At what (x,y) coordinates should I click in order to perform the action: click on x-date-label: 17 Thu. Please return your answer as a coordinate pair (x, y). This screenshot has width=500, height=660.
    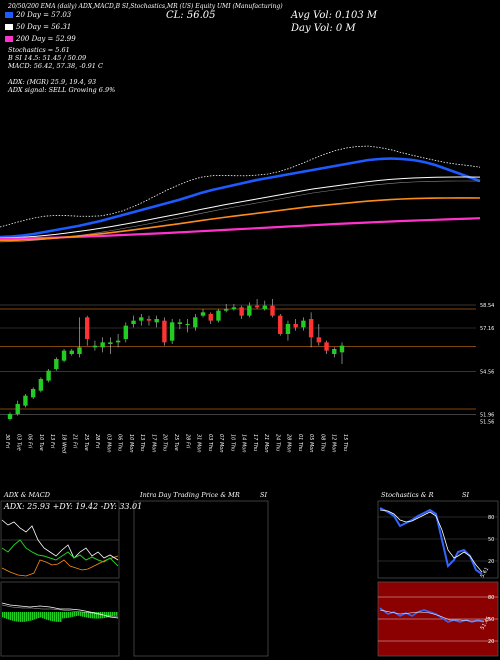
    Looking at the image, I should click on (255, 442).